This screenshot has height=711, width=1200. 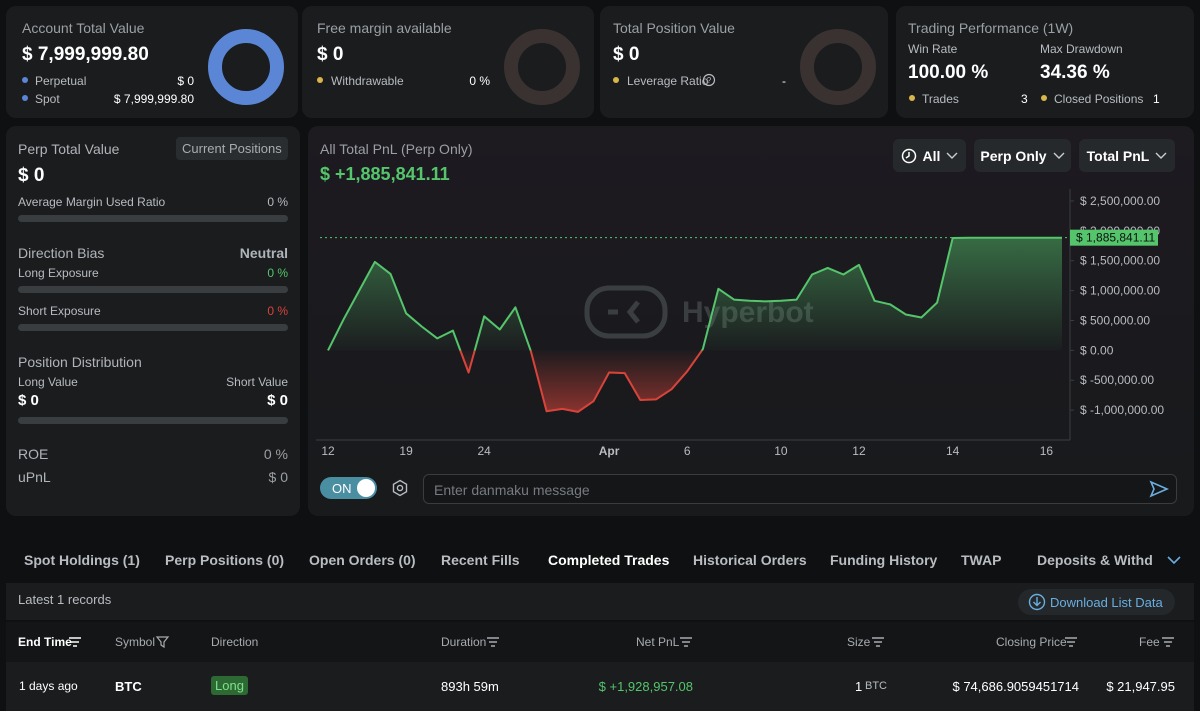 I want to click on download-icon, so click(x=1037, y=602).